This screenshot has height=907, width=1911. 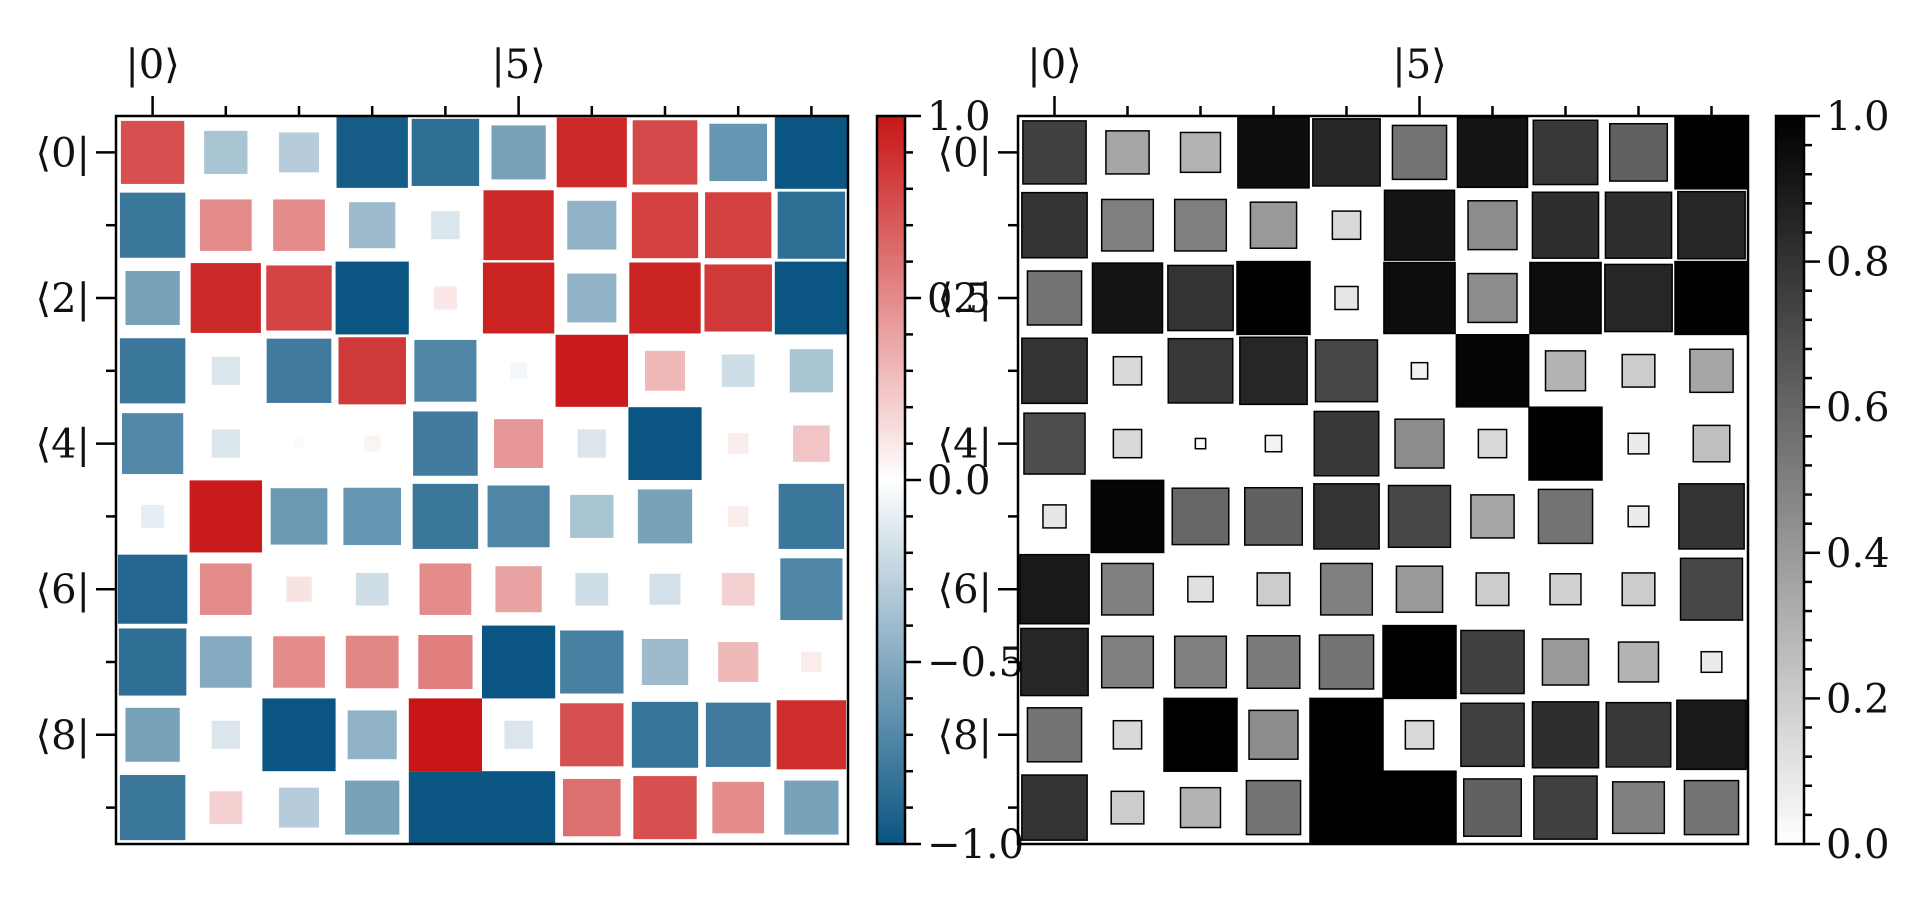 What do you see at coordinates (519, 807) in the screenshot?
I see `cell-0-r9-c5` at bounding box center [519, 807].